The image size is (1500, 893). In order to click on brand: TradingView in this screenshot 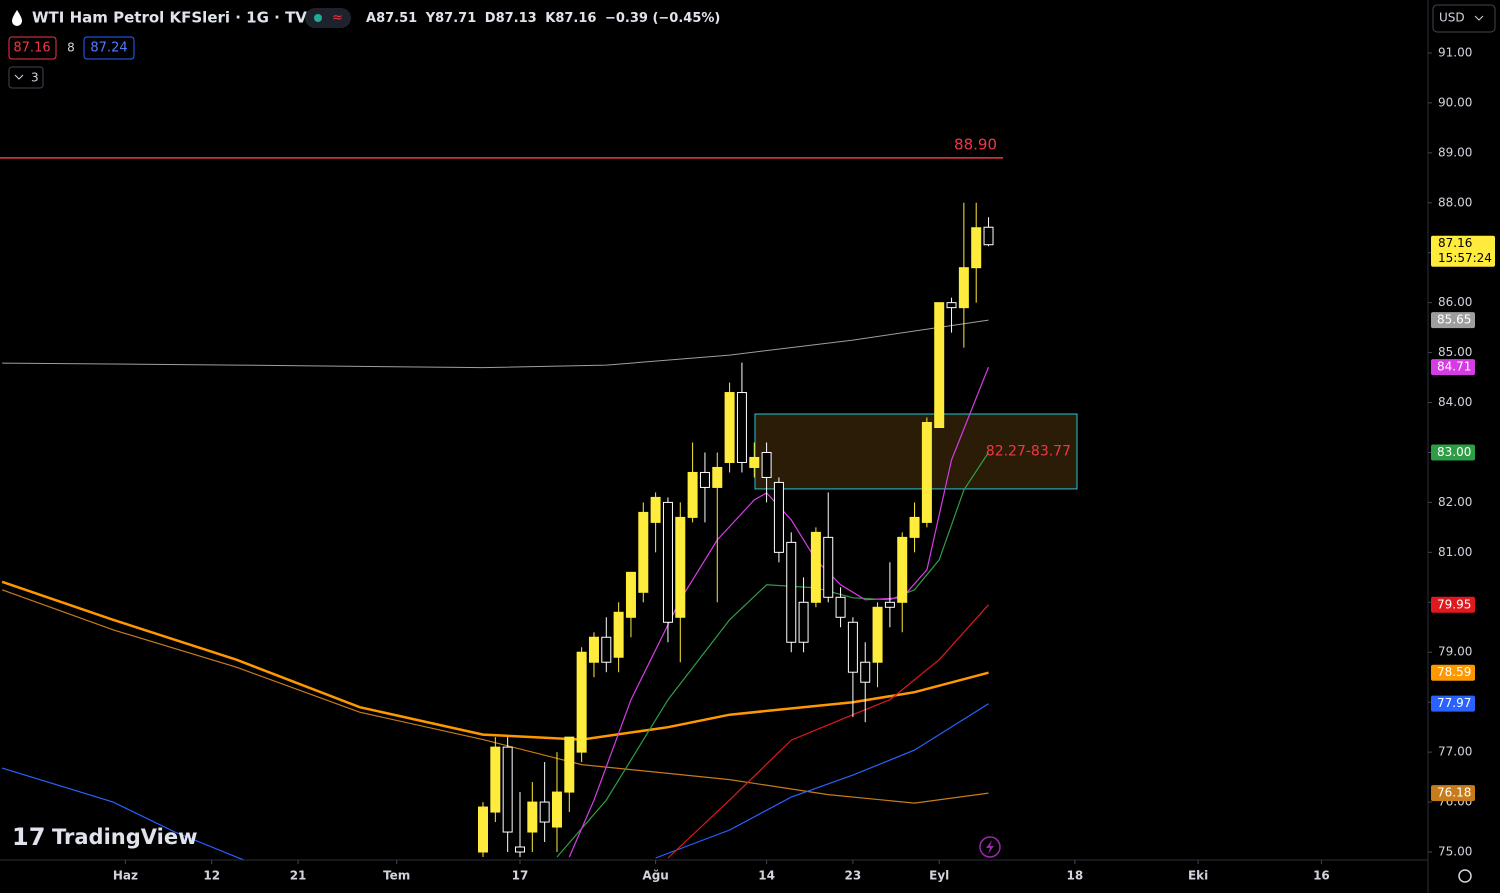, I will do `click(124, 837)`.